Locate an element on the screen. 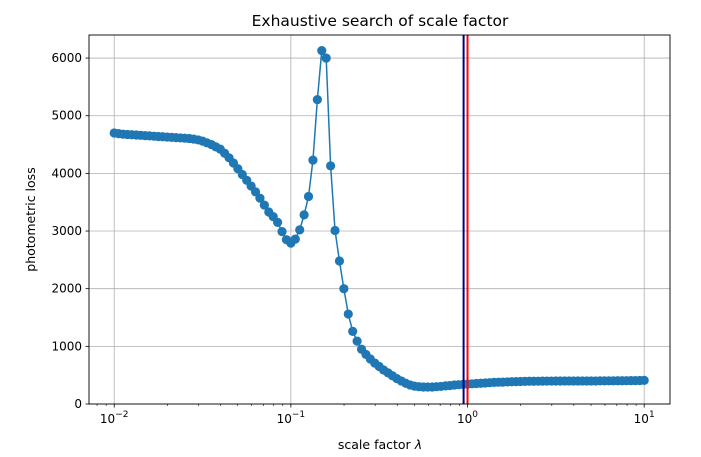 This screenshot has height=457, width=701. x-tick-label: 10⁰ is located at coordinates (467, 418).